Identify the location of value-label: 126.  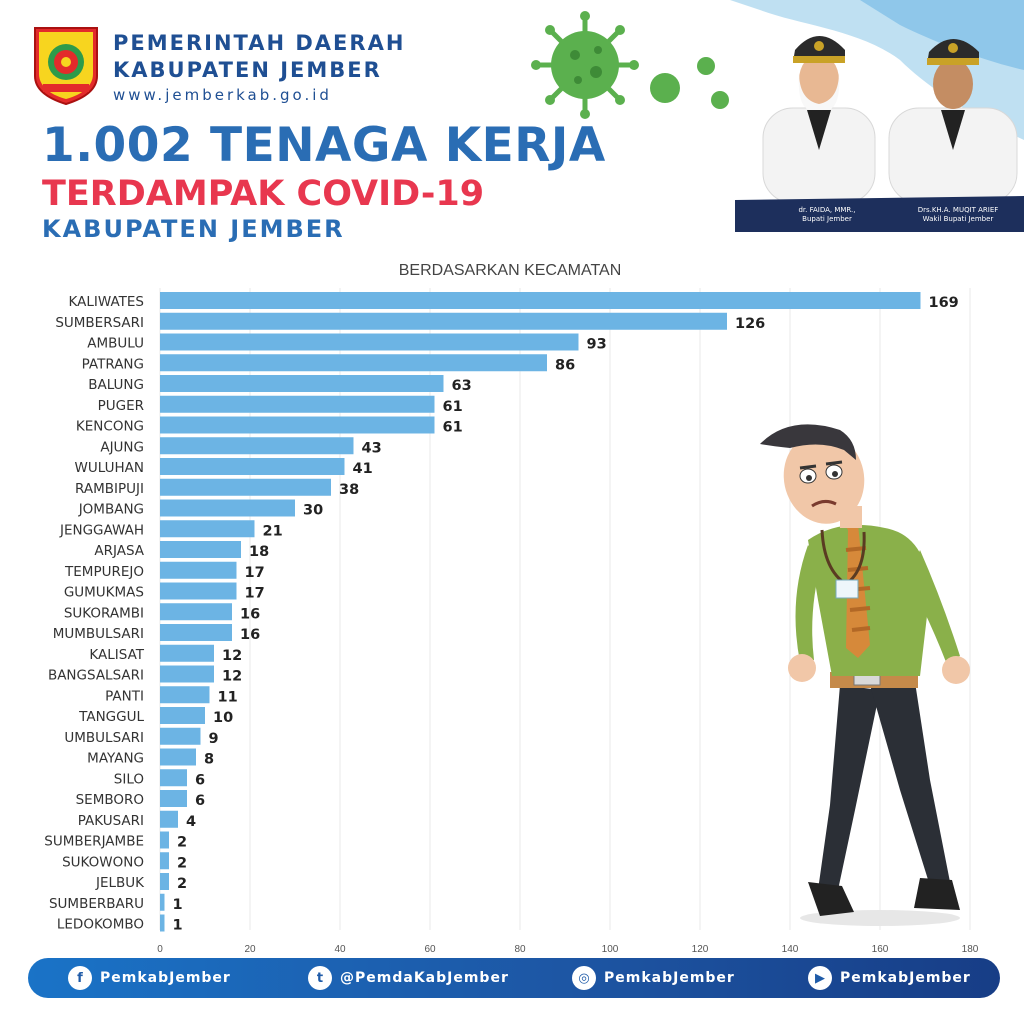
(750, 324).